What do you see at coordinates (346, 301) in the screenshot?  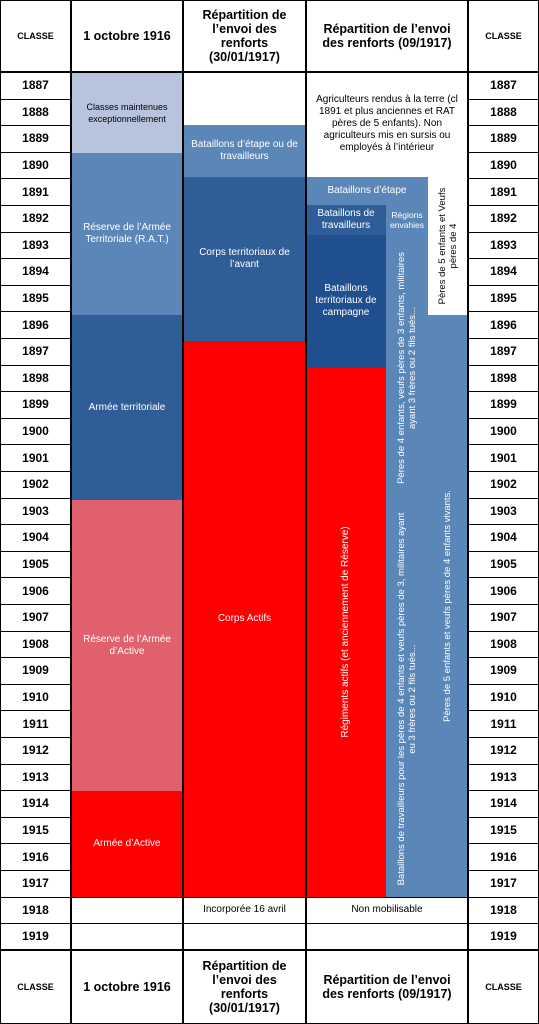 I see `block-bataillons-campagne: Bataillons territoriaux de campagne` at bounding box center [346, 301].